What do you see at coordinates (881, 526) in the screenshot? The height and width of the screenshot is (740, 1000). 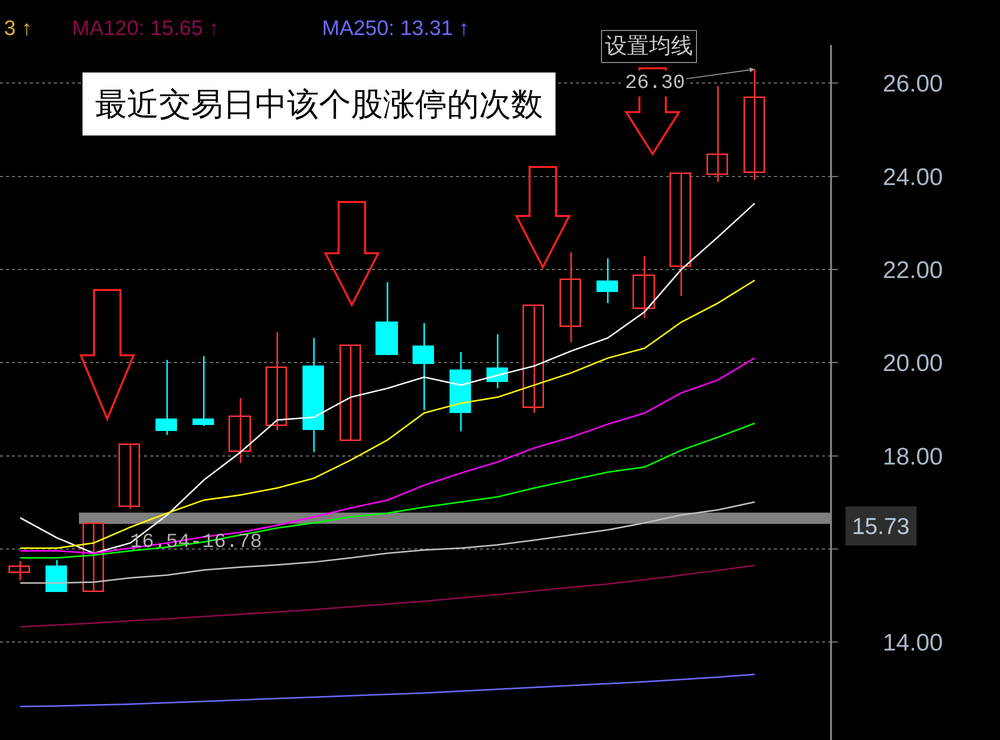 I see `text: 15.73` at bounding box center [881, 526].